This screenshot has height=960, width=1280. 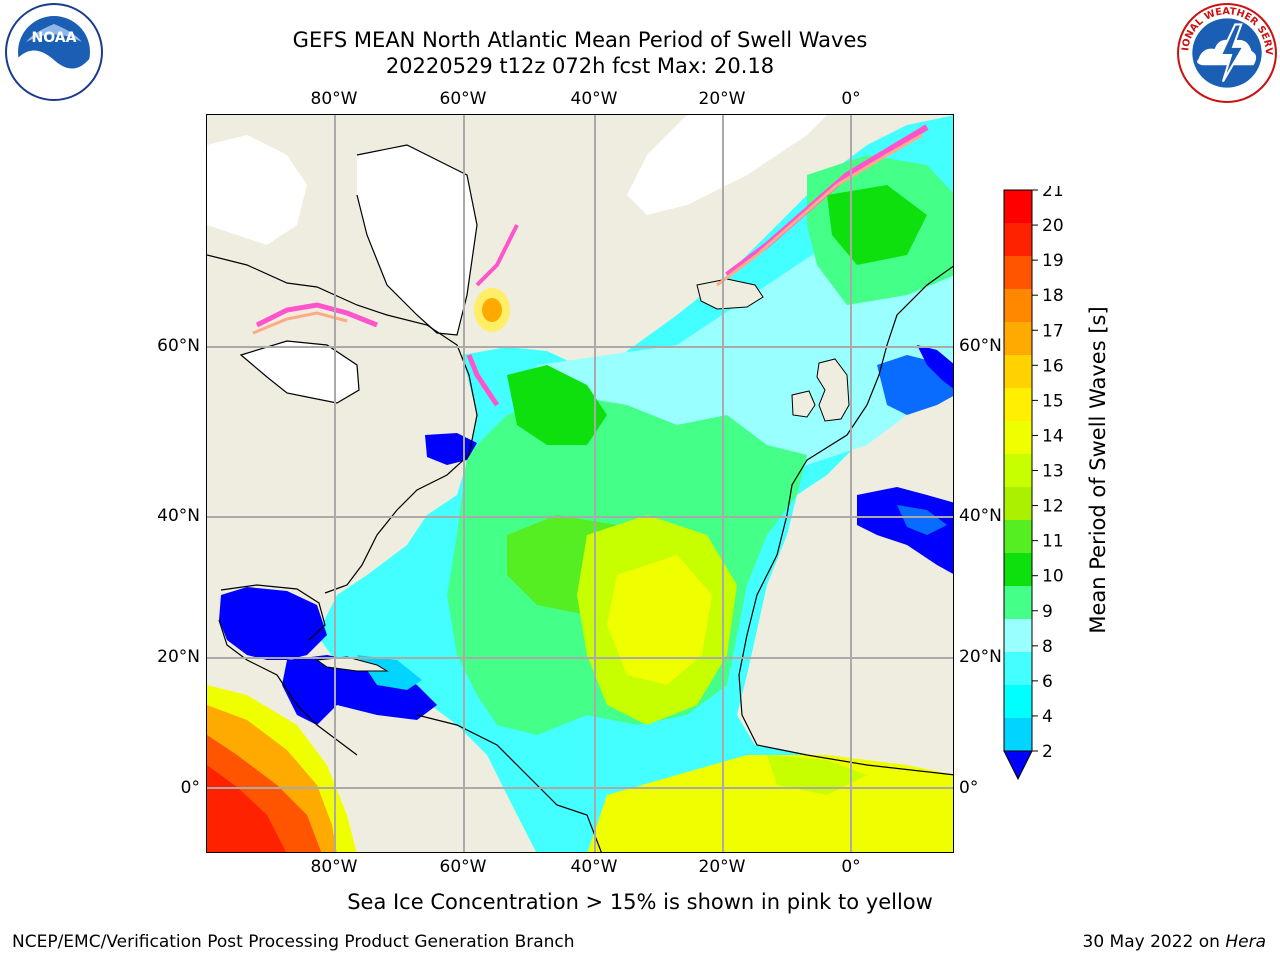 I want to click on footer-date: 30 May 2022 on Hera, so click(x=1175, y=942).